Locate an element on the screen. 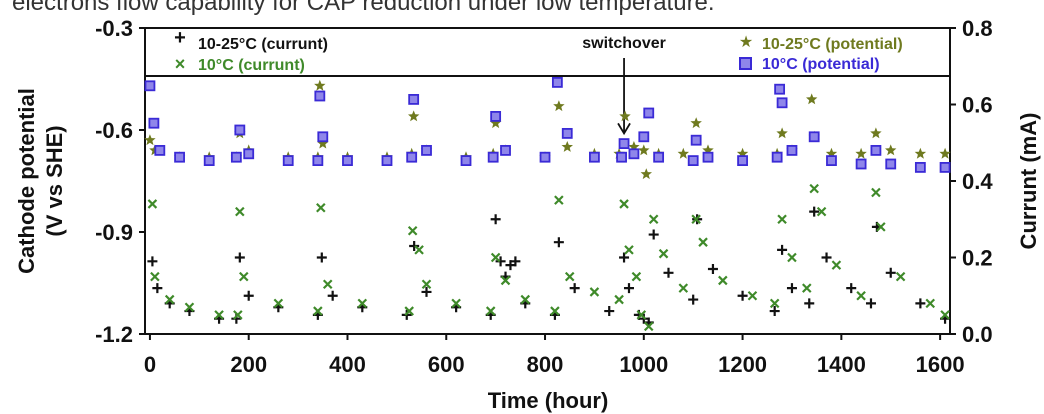 This screenshot has height=414, width=1044. legend-marker-x: × is located at coordinates (180, 64).